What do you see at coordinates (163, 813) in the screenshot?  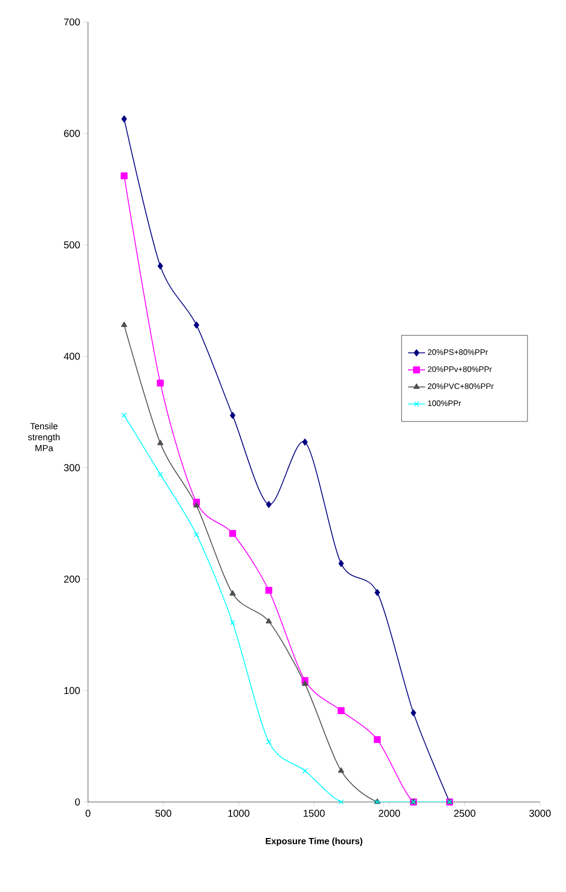 I see `x-tick-label: 500` at bounding box center [163, 813].